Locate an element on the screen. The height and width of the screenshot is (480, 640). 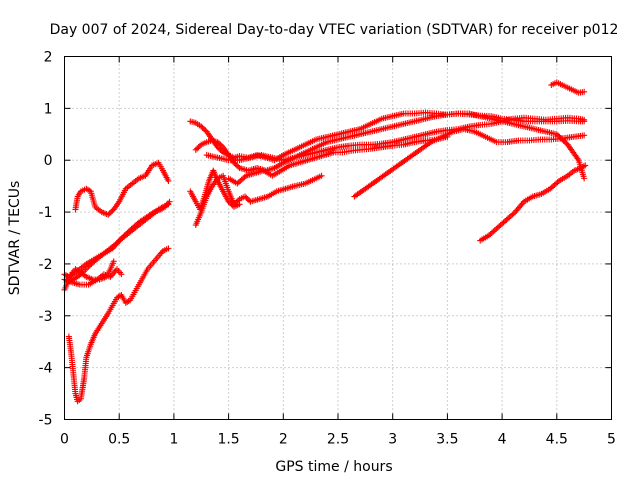
x-axis-title: GPS time / hours is located at coordinates (333, 467).